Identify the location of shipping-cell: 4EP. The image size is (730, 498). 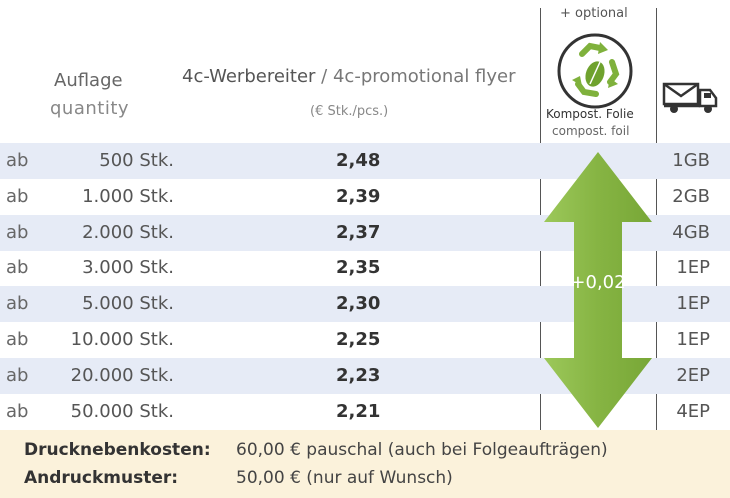
(693, 411).